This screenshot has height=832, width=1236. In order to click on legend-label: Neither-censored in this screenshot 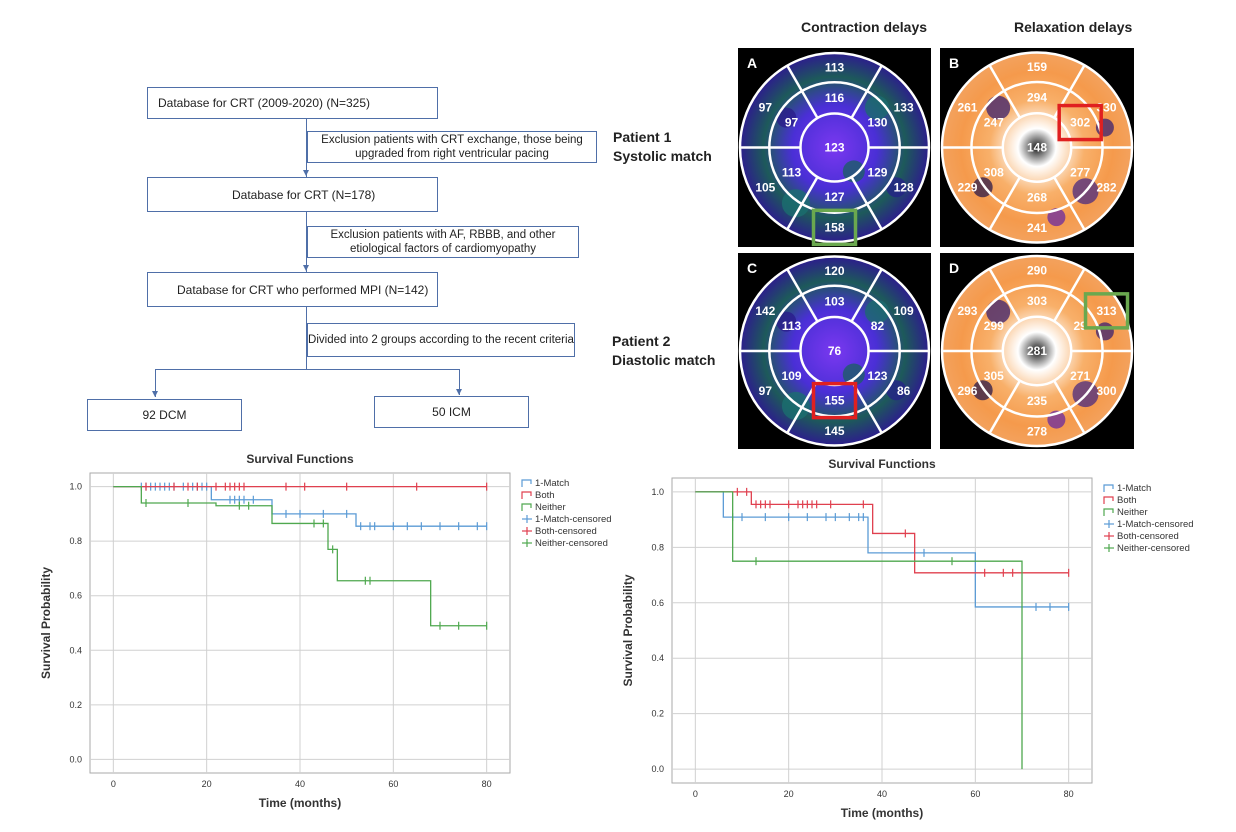, I will do `click(571, 543)`.